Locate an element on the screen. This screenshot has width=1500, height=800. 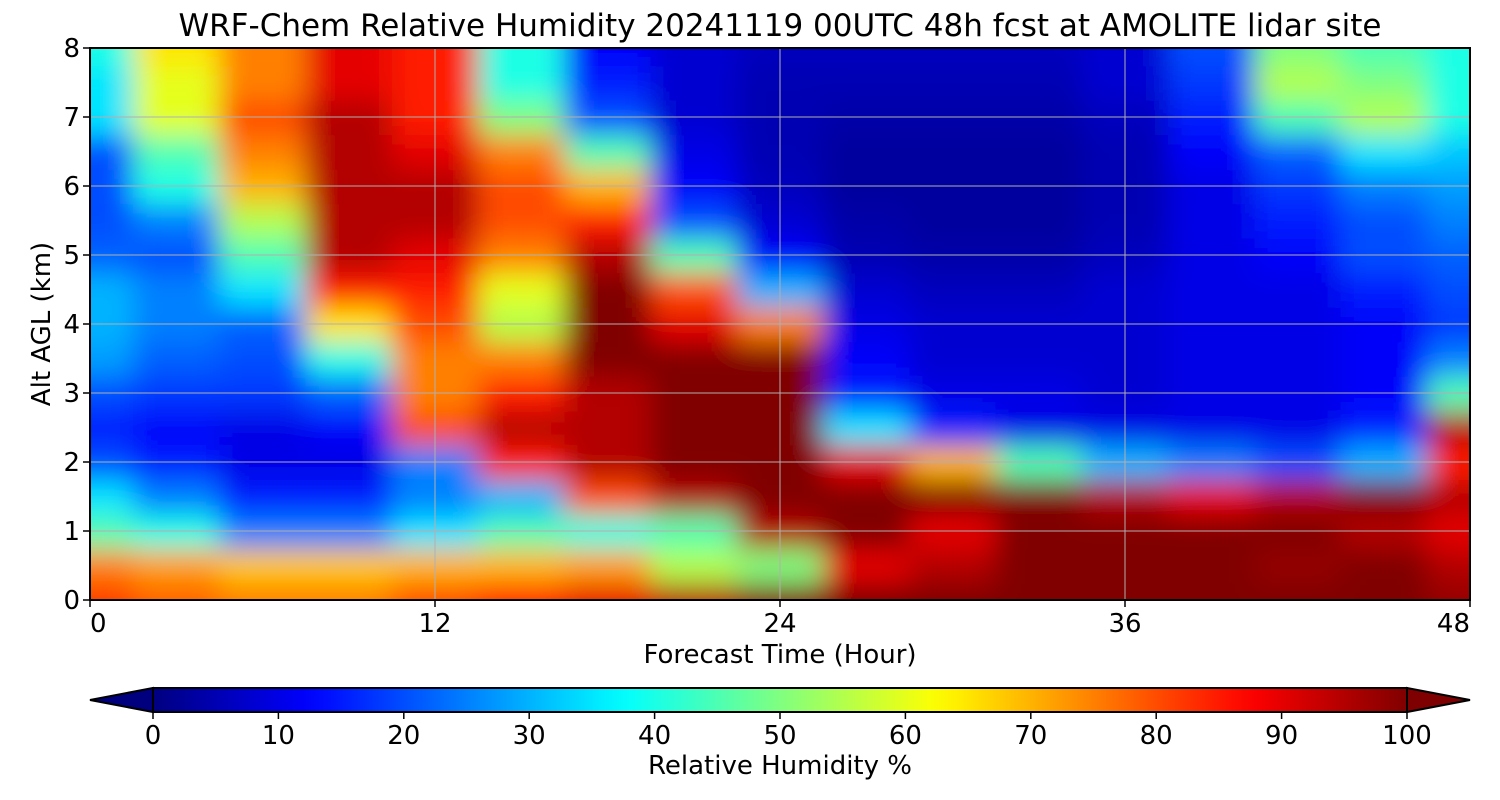
colorbar-gradient is located at coordinates (780, 700).